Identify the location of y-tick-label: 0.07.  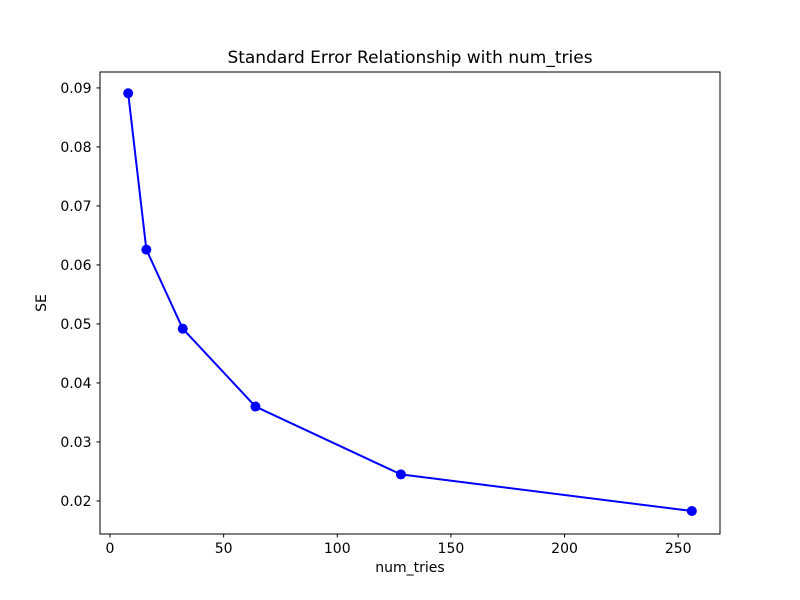
(75, 207).